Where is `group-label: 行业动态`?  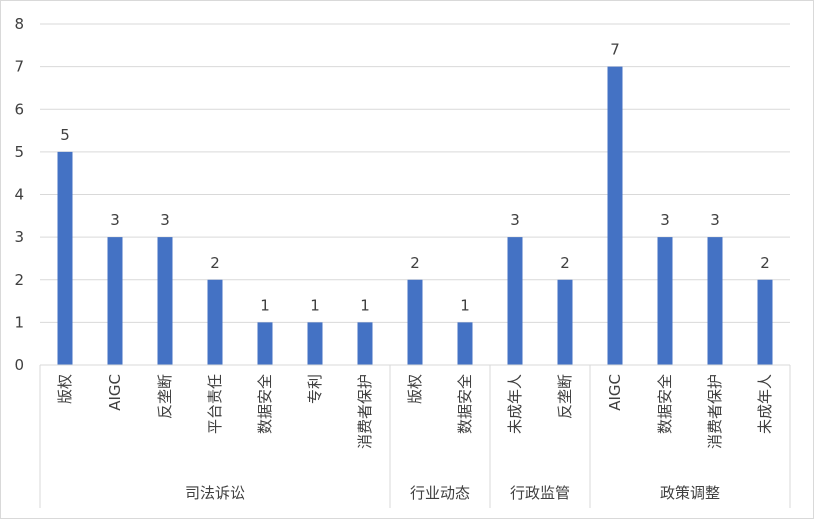
group-label: 行业动态 is located at coordinates (440, 493).